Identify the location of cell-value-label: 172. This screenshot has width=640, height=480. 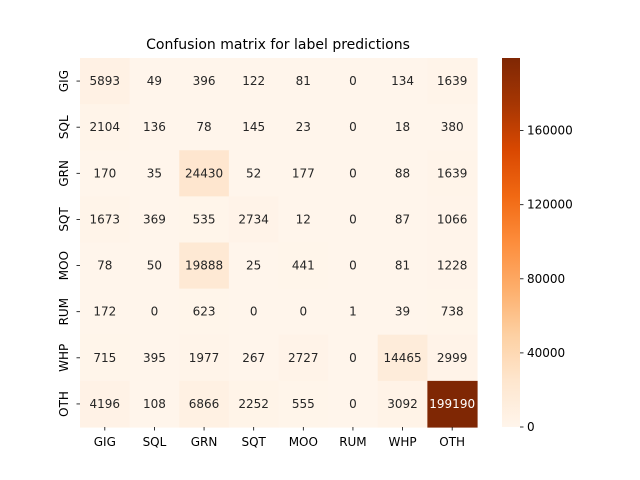
(104, 312).